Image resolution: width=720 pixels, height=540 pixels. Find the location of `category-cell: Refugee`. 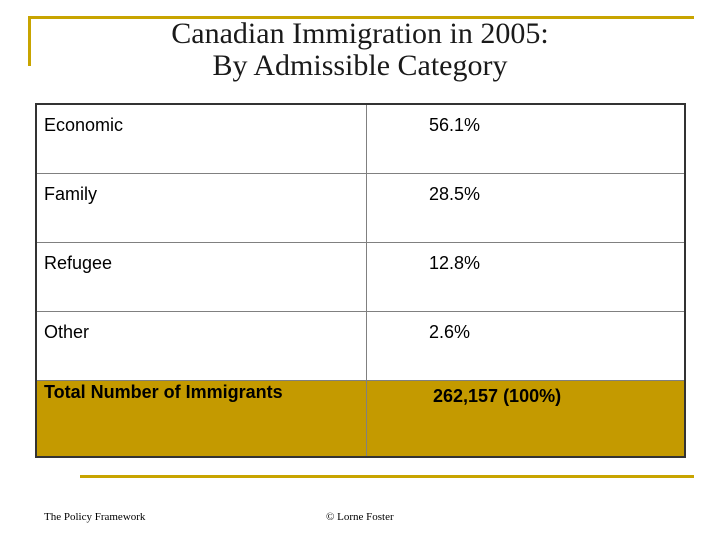

category-cell: Refugee is located at coordinates (201, 277).